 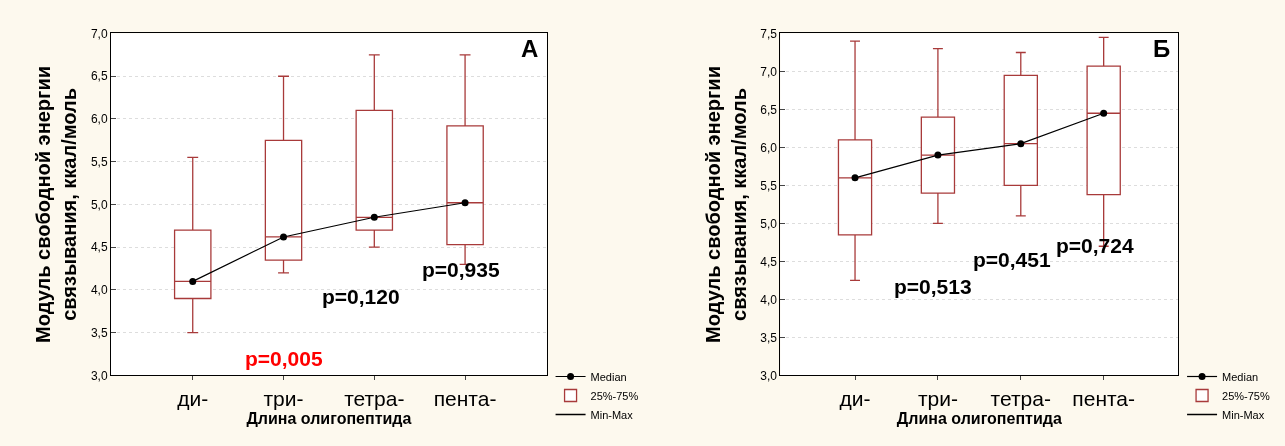 What do you see at coordinates (361, 296) in the screenshot?
I see `annotation: p=0,120` at bounding box center [361, 296].